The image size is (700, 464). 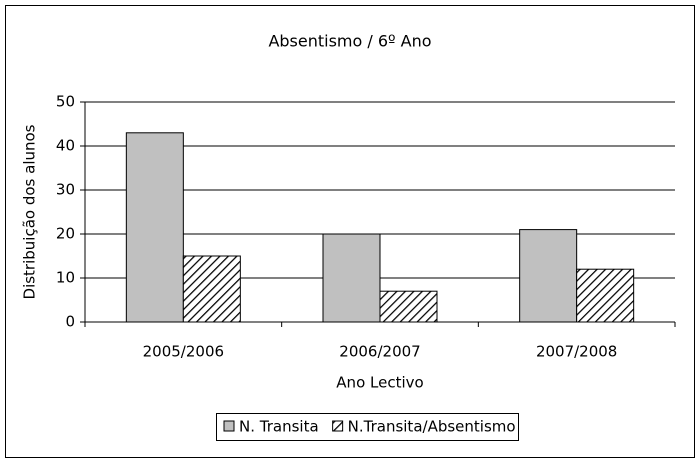 I want to click on legend-box, so click(x=367, y=427).